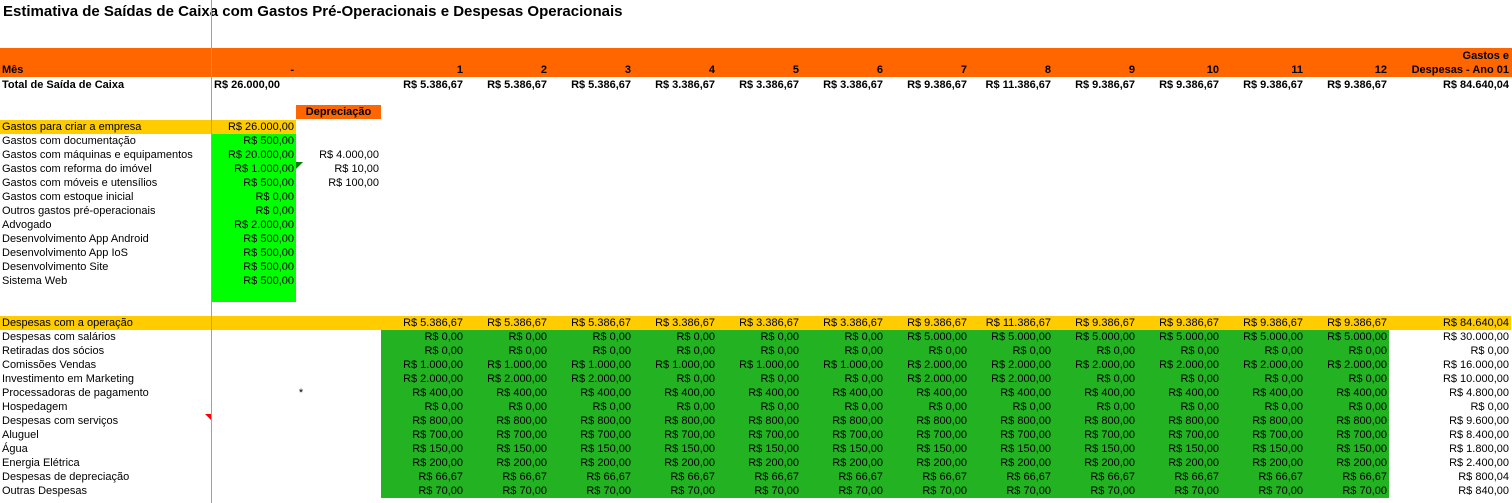 The width and height of the screenshot is (1512, 503). Describe the element at coordinates (1479, 393) in the screenshot. I see `opex-row-total: R$ 4.800,00` at that location.